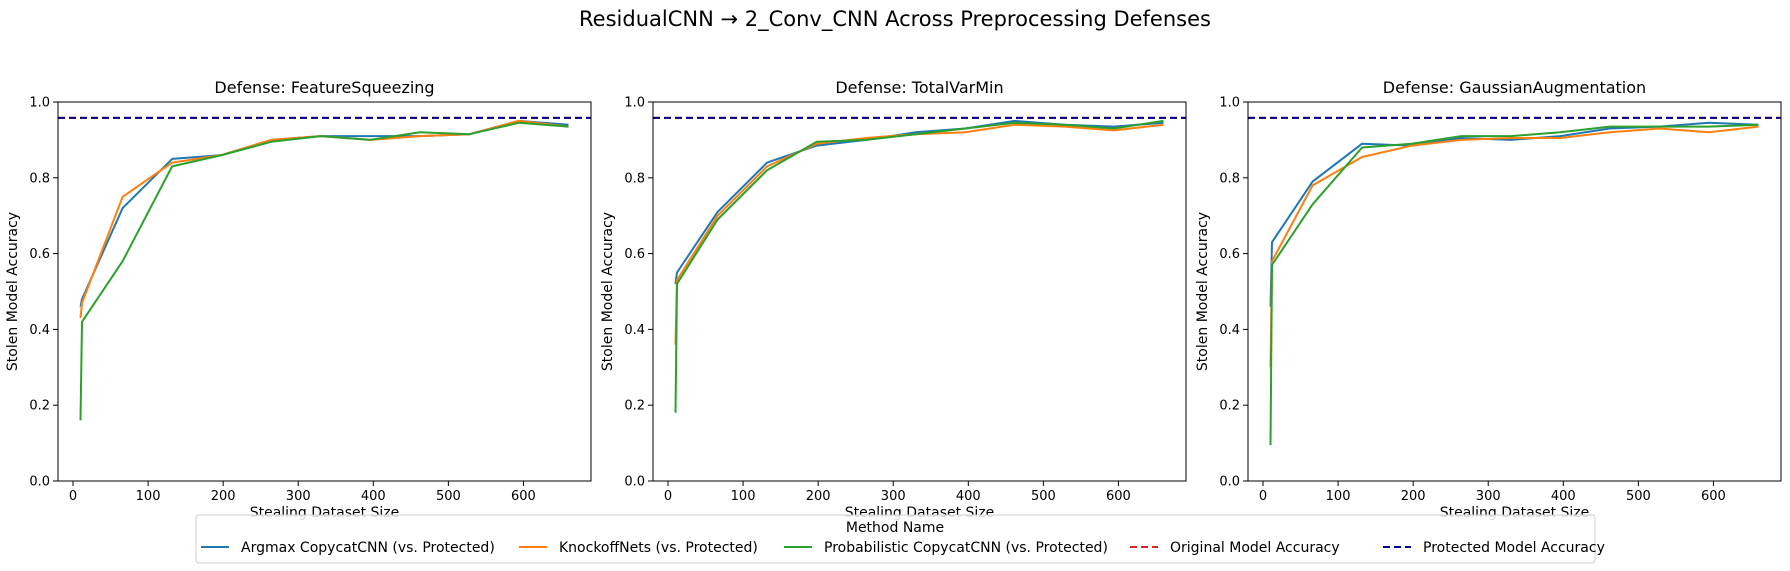 Image resolution: width=1790 pixels, height=571 pixels. What do you see at coordinates (1514, 548) in the screenshot?
I see `legend-label: Protected Model Accuracy` at bounding box center [1514, 548].